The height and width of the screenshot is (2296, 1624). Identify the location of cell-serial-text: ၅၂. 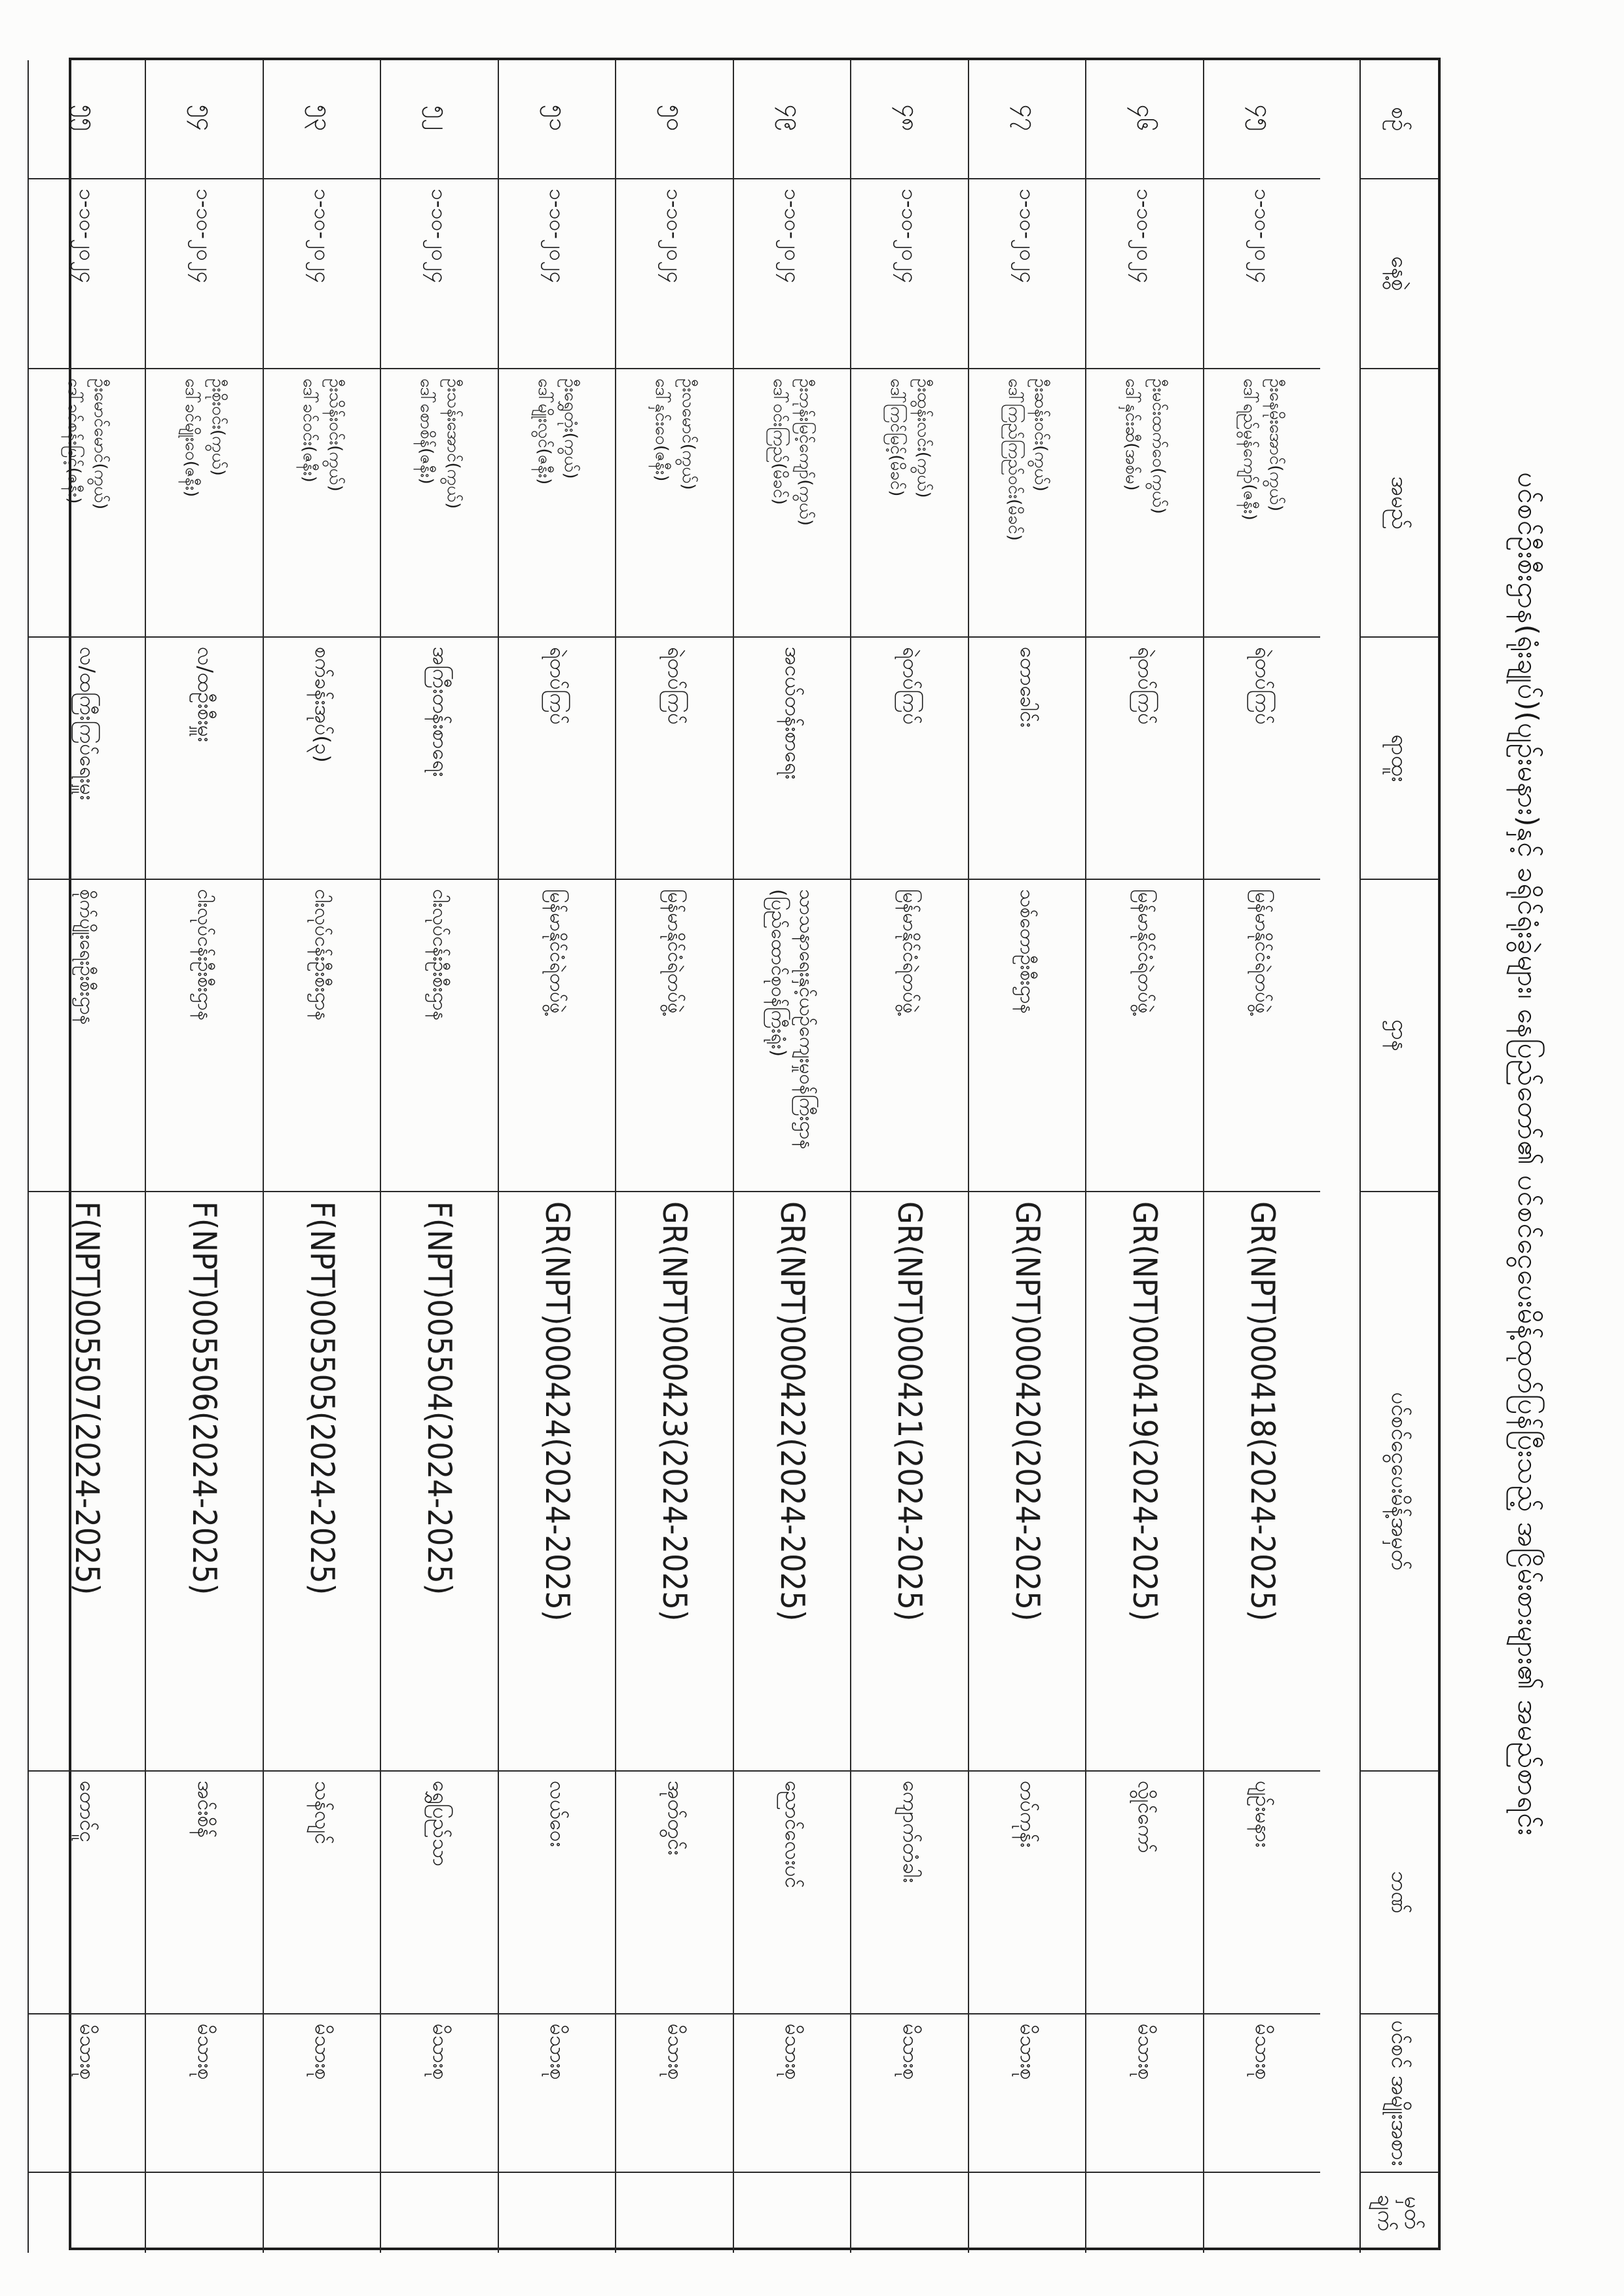
(440, 117).